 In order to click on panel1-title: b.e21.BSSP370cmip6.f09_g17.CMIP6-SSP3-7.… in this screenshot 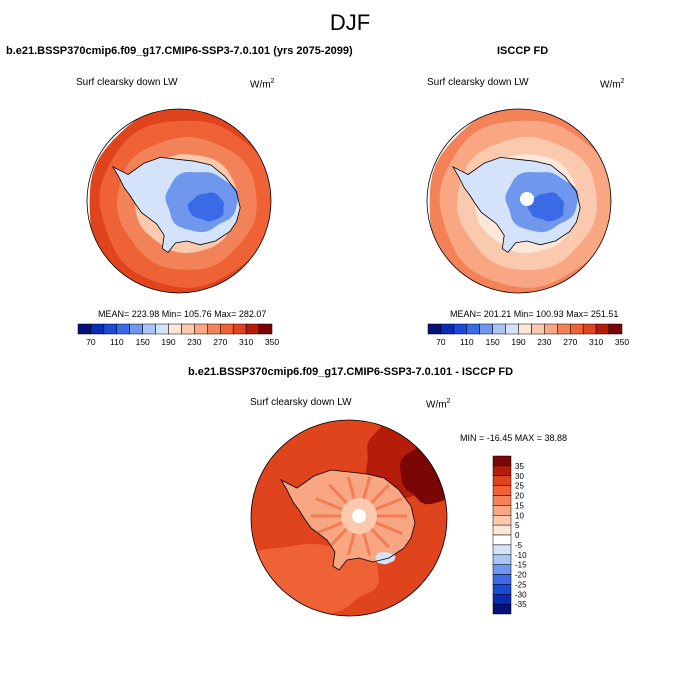, I will do `click(179, 51)`.